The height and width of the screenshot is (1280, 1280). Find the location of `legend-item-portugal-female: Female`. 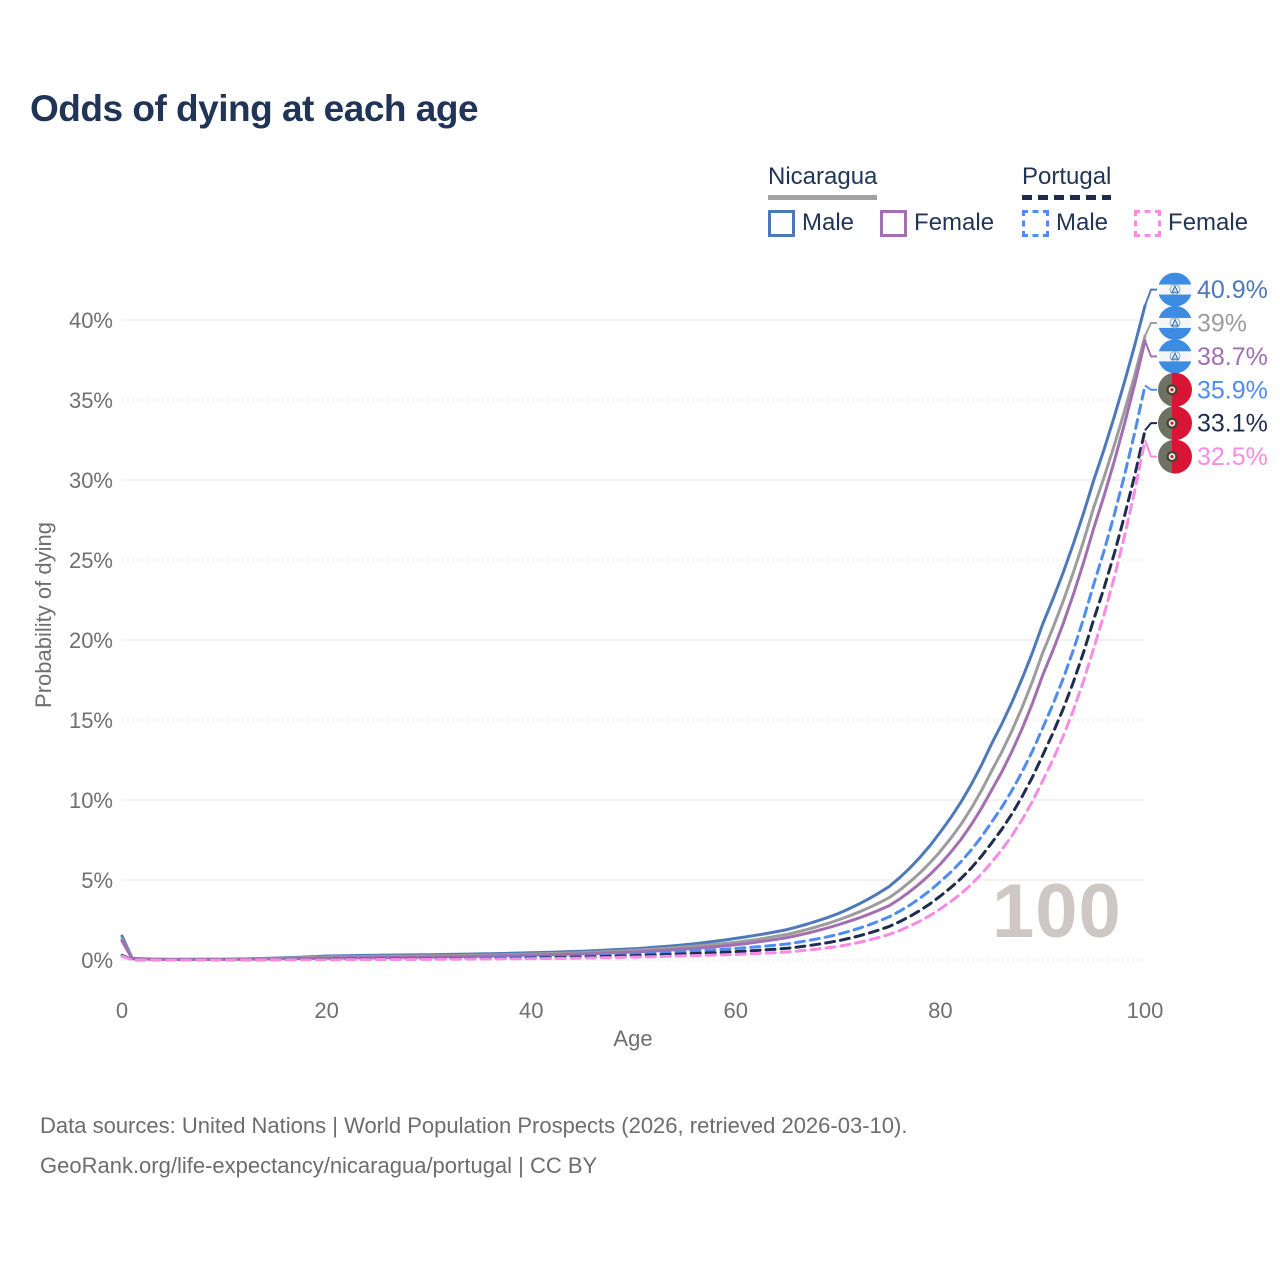

legend-item-portugal-female: Female is located at coordinates (1191, 223).